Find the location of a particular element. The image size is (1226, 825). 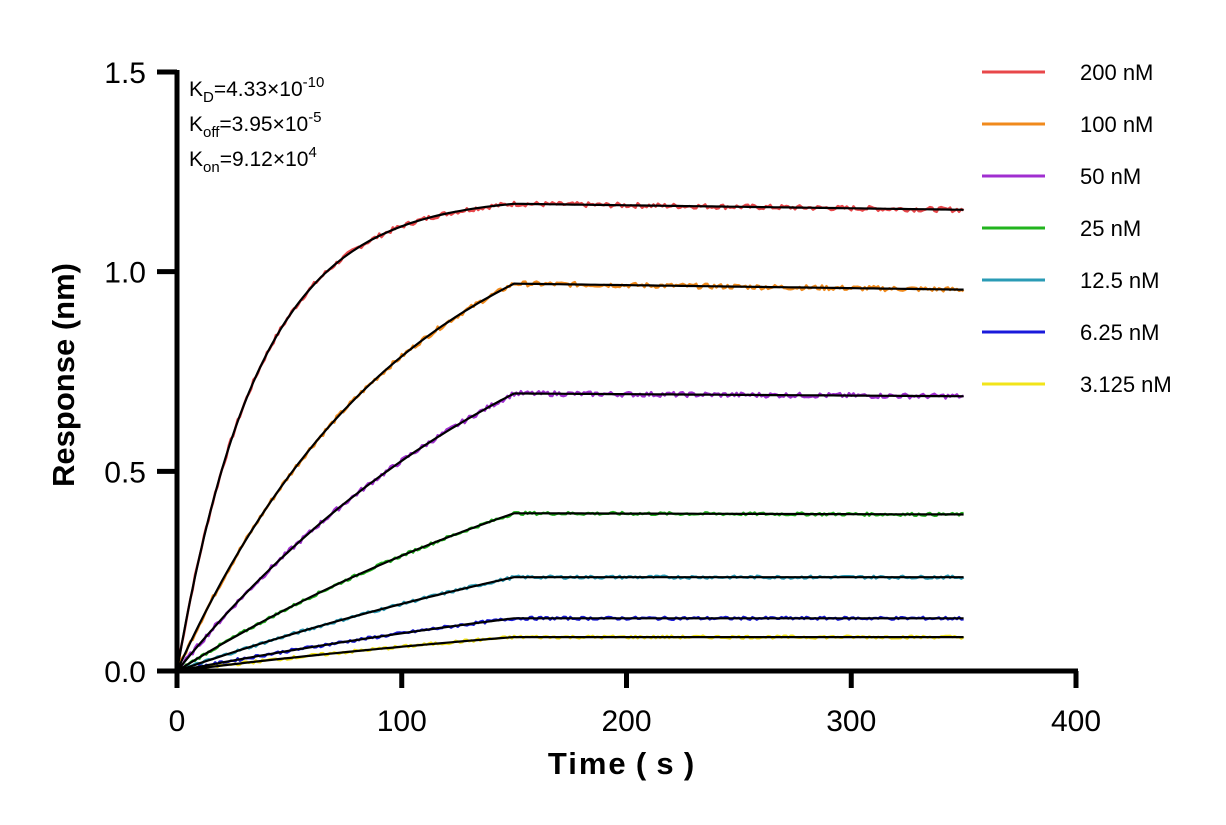

koff-sub: off is located at coordinates (211, 132).